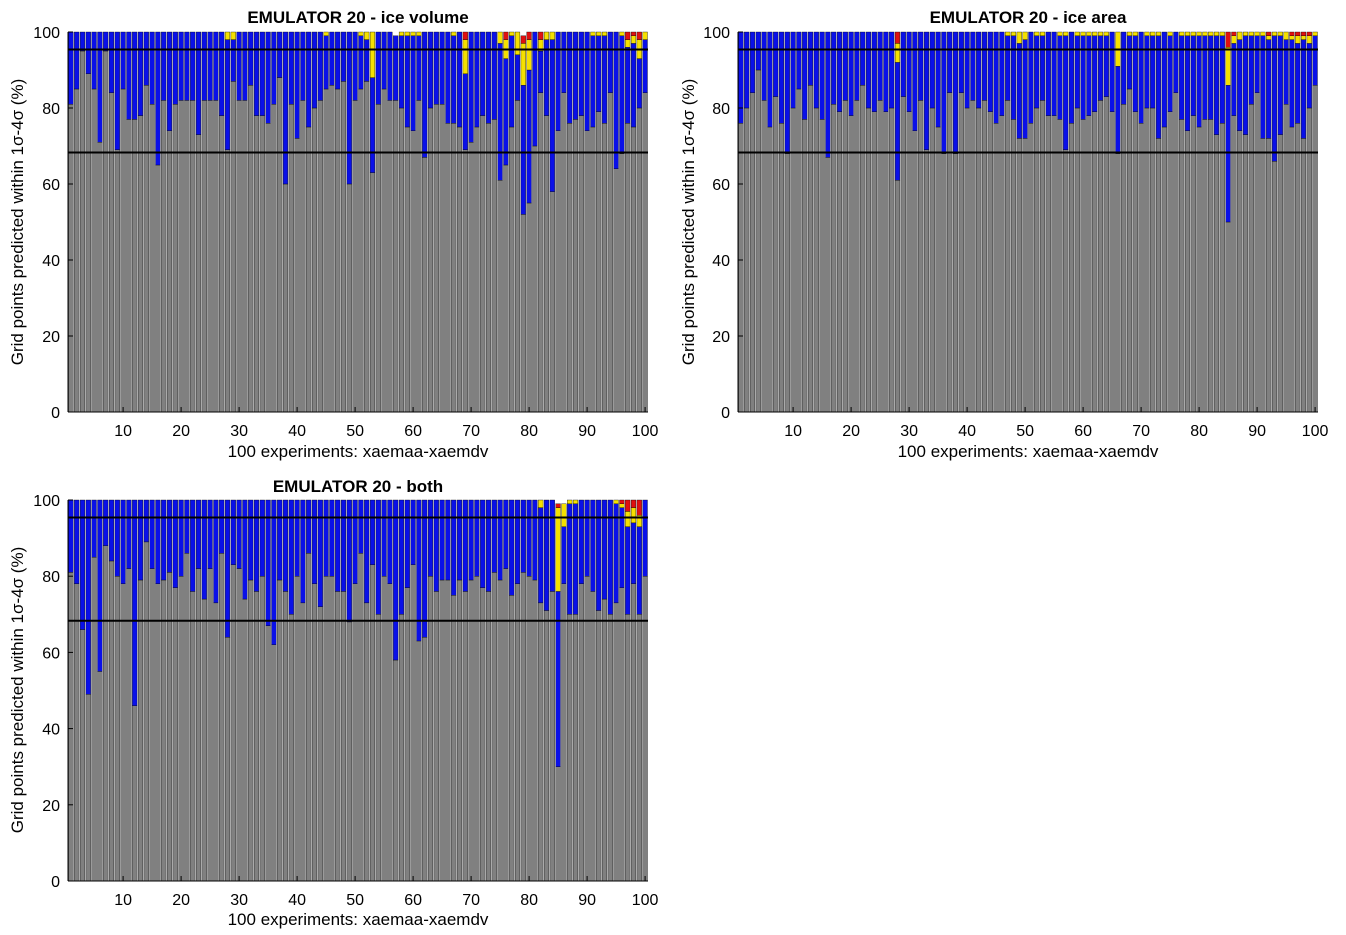  Describe the element at coordinates (51, 185) in the screenshot. I see `y-tick-label: 60` at that location.